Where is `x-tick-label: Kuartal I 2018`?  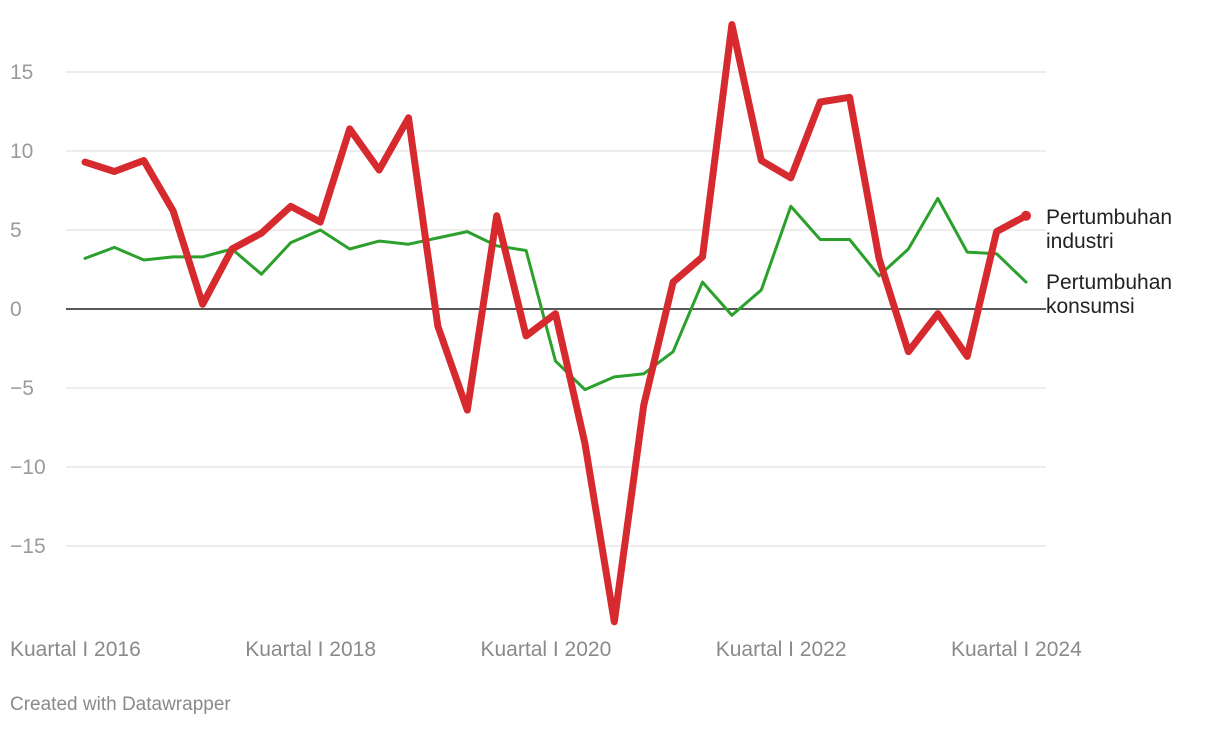
x-tick-label: Kuartal I 2018 is located at coordinates (310, 649).